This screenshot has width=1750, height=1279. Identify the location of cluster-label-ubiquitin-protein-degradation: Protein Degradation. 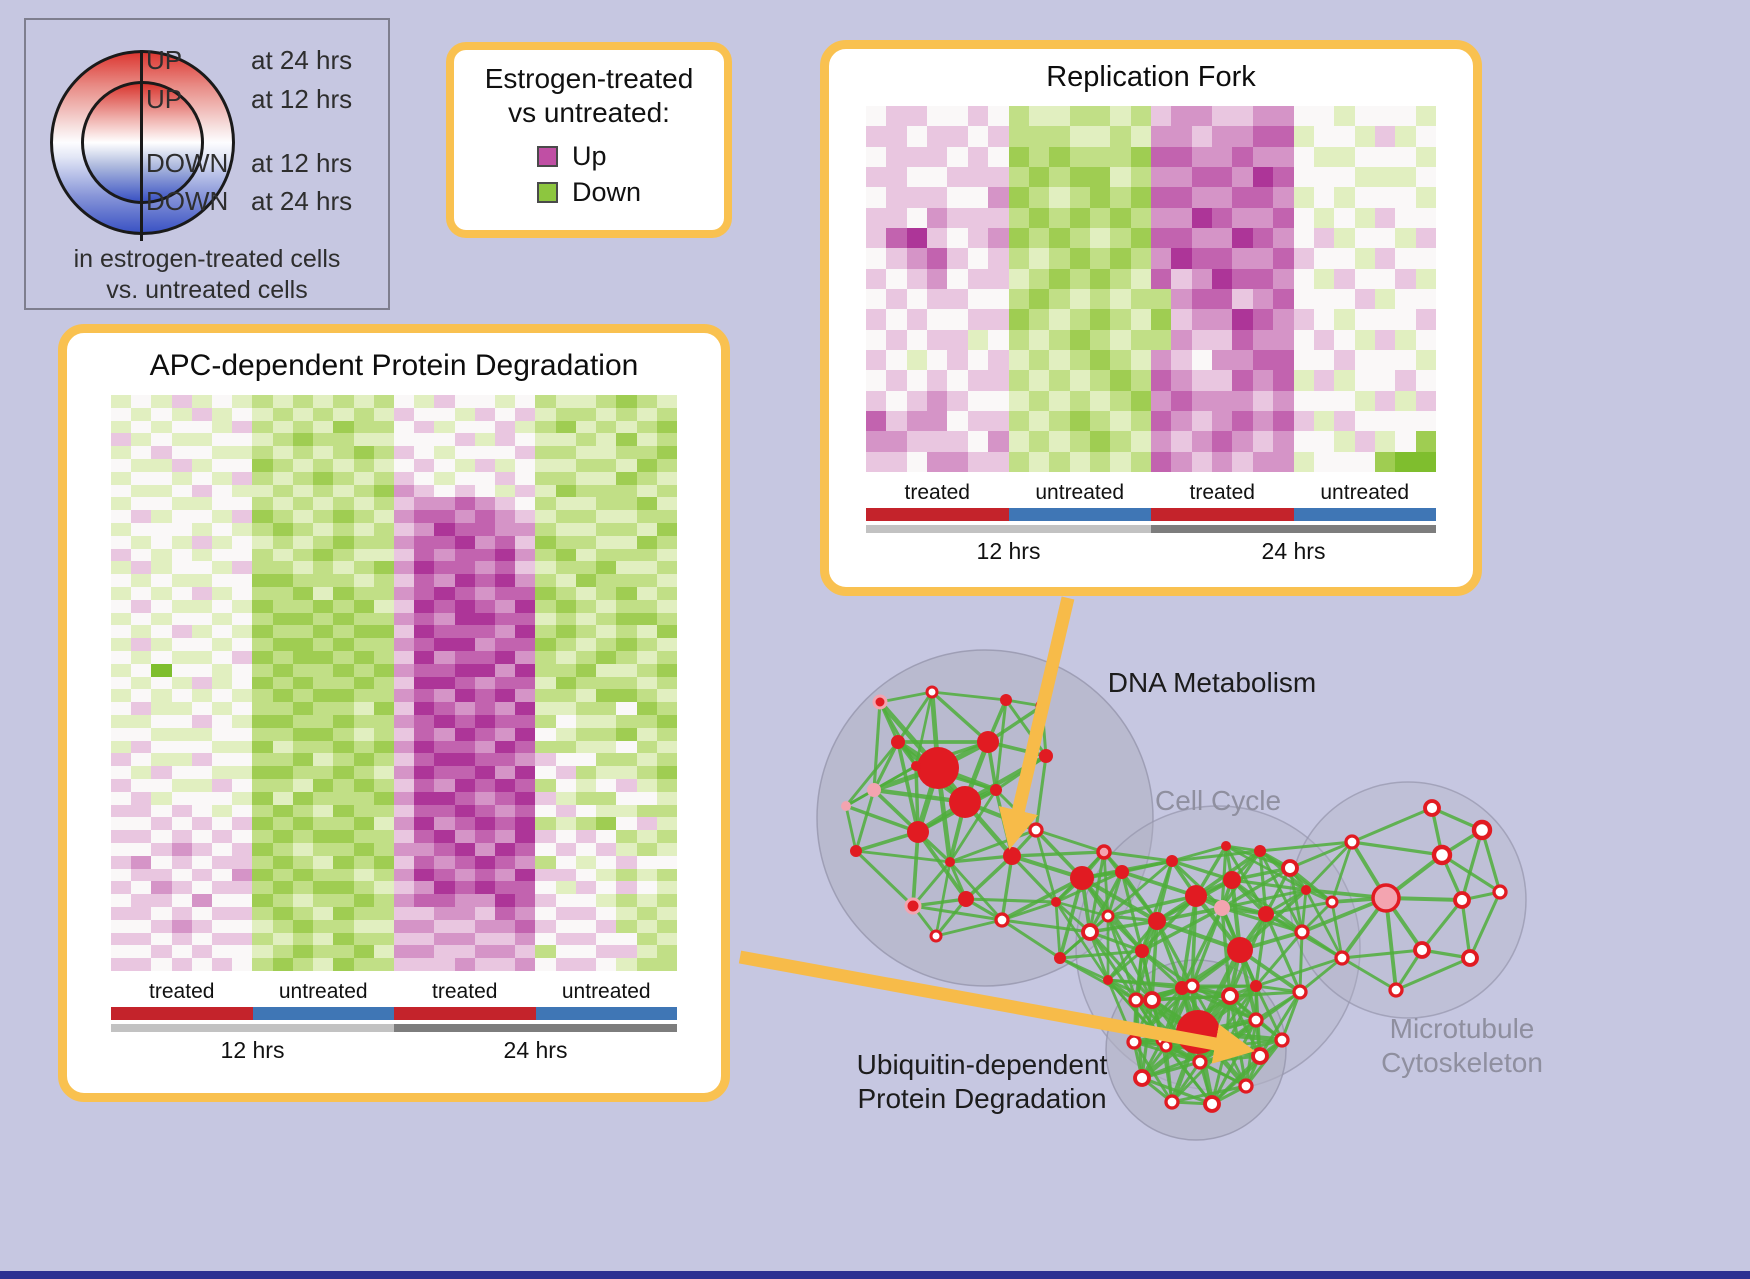
(981, 1098).